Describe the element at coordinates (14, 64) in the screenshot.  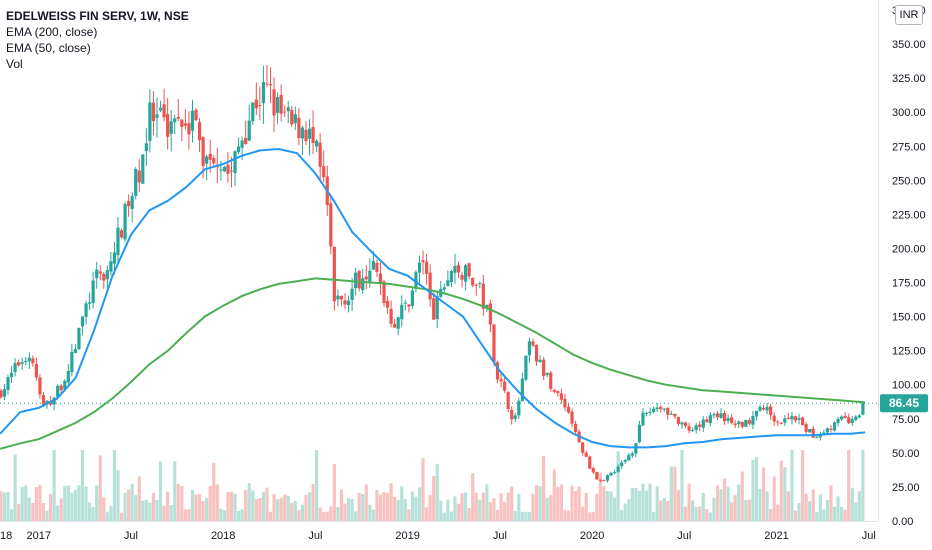
I see `vol-legend: Vol` at that location.